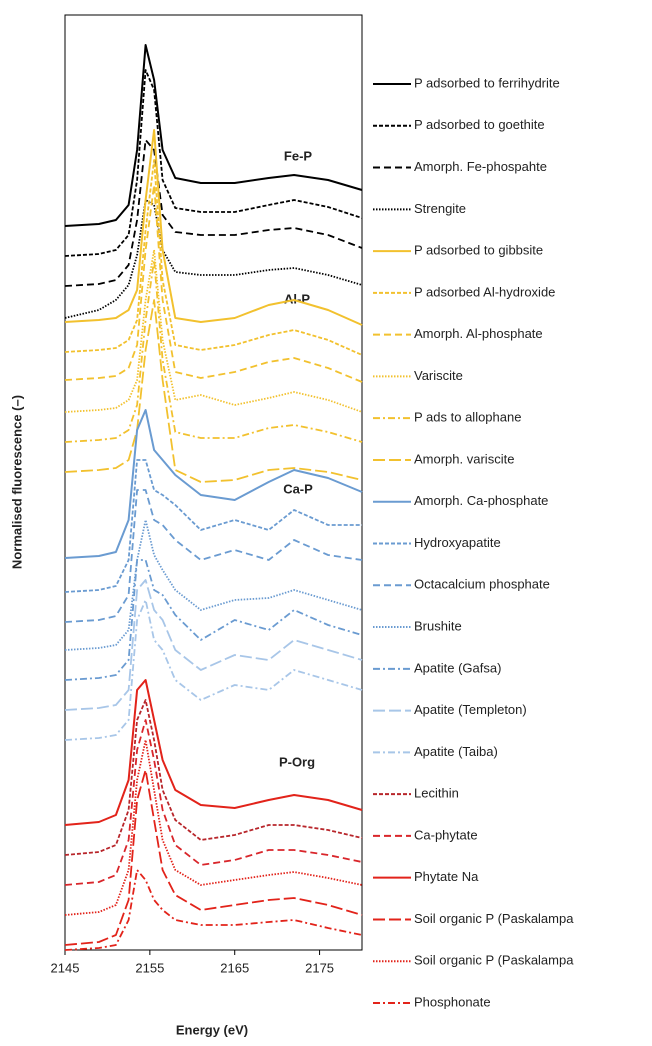 The height and width of the screenshot is (1046, 652). What do you see at coordinates (436, 793) in the screenshot?
I see `legend-label: Lecithin` at bounding box center [436, 793].